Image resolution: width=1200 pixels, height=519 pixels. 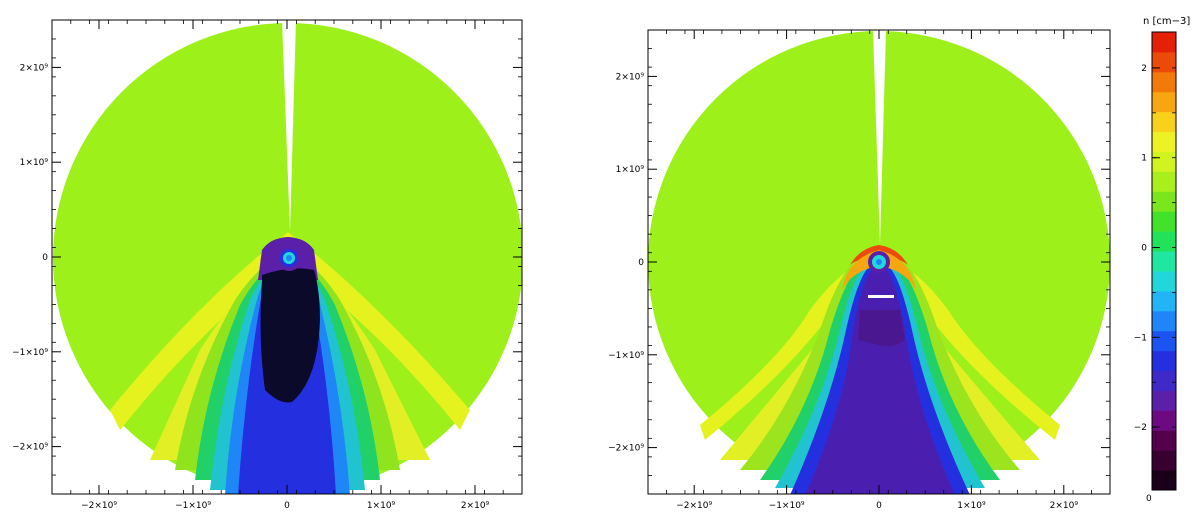 What do you see at coordinates (881, 328) in the screenshot?
I see `right-wake-dark-patch` at bounding box center [881, 328].